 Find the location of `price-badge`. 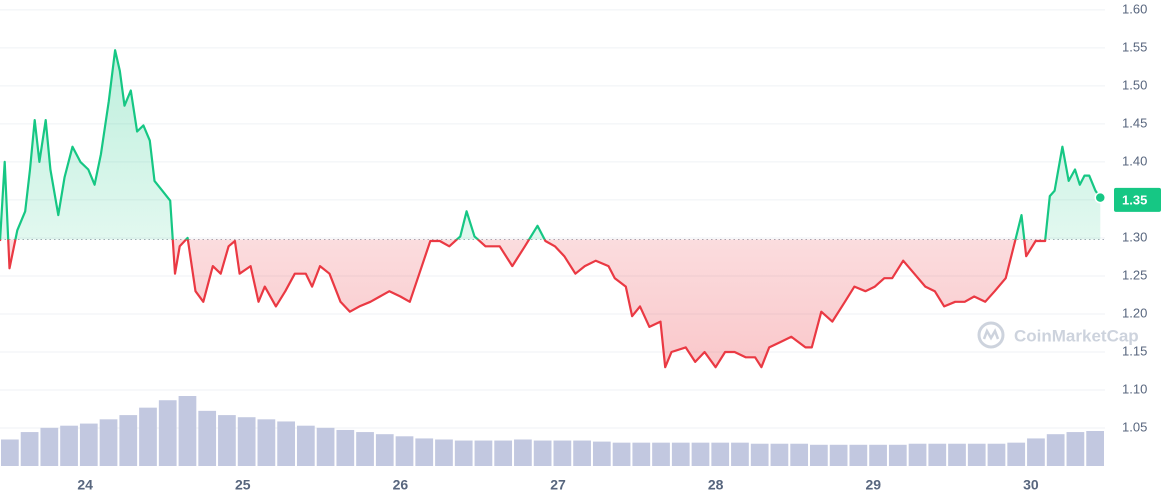

price-badge is located at coordinates (1137, 199).